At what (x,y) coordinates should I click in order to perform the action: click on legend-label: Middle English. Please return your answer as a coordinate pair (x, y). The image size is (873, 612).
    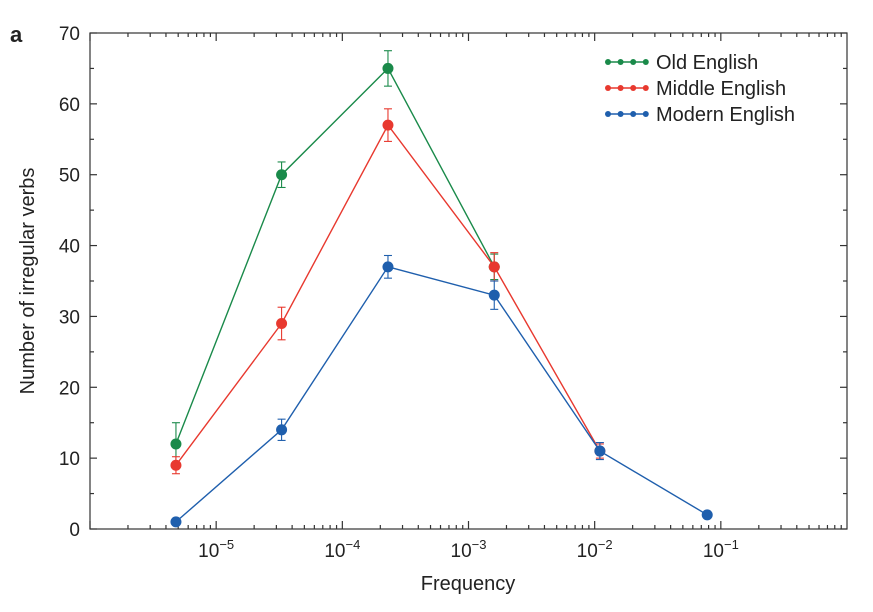
    Looking at the image, I should click on (721, 89).